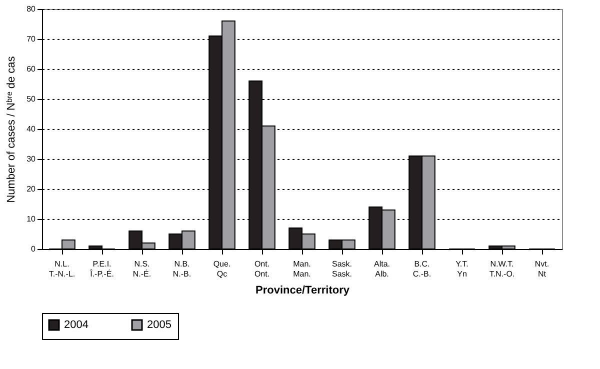 This screenshot has width=600, height=369. I want to click on y-tick-label: 10, so click(31, 219).